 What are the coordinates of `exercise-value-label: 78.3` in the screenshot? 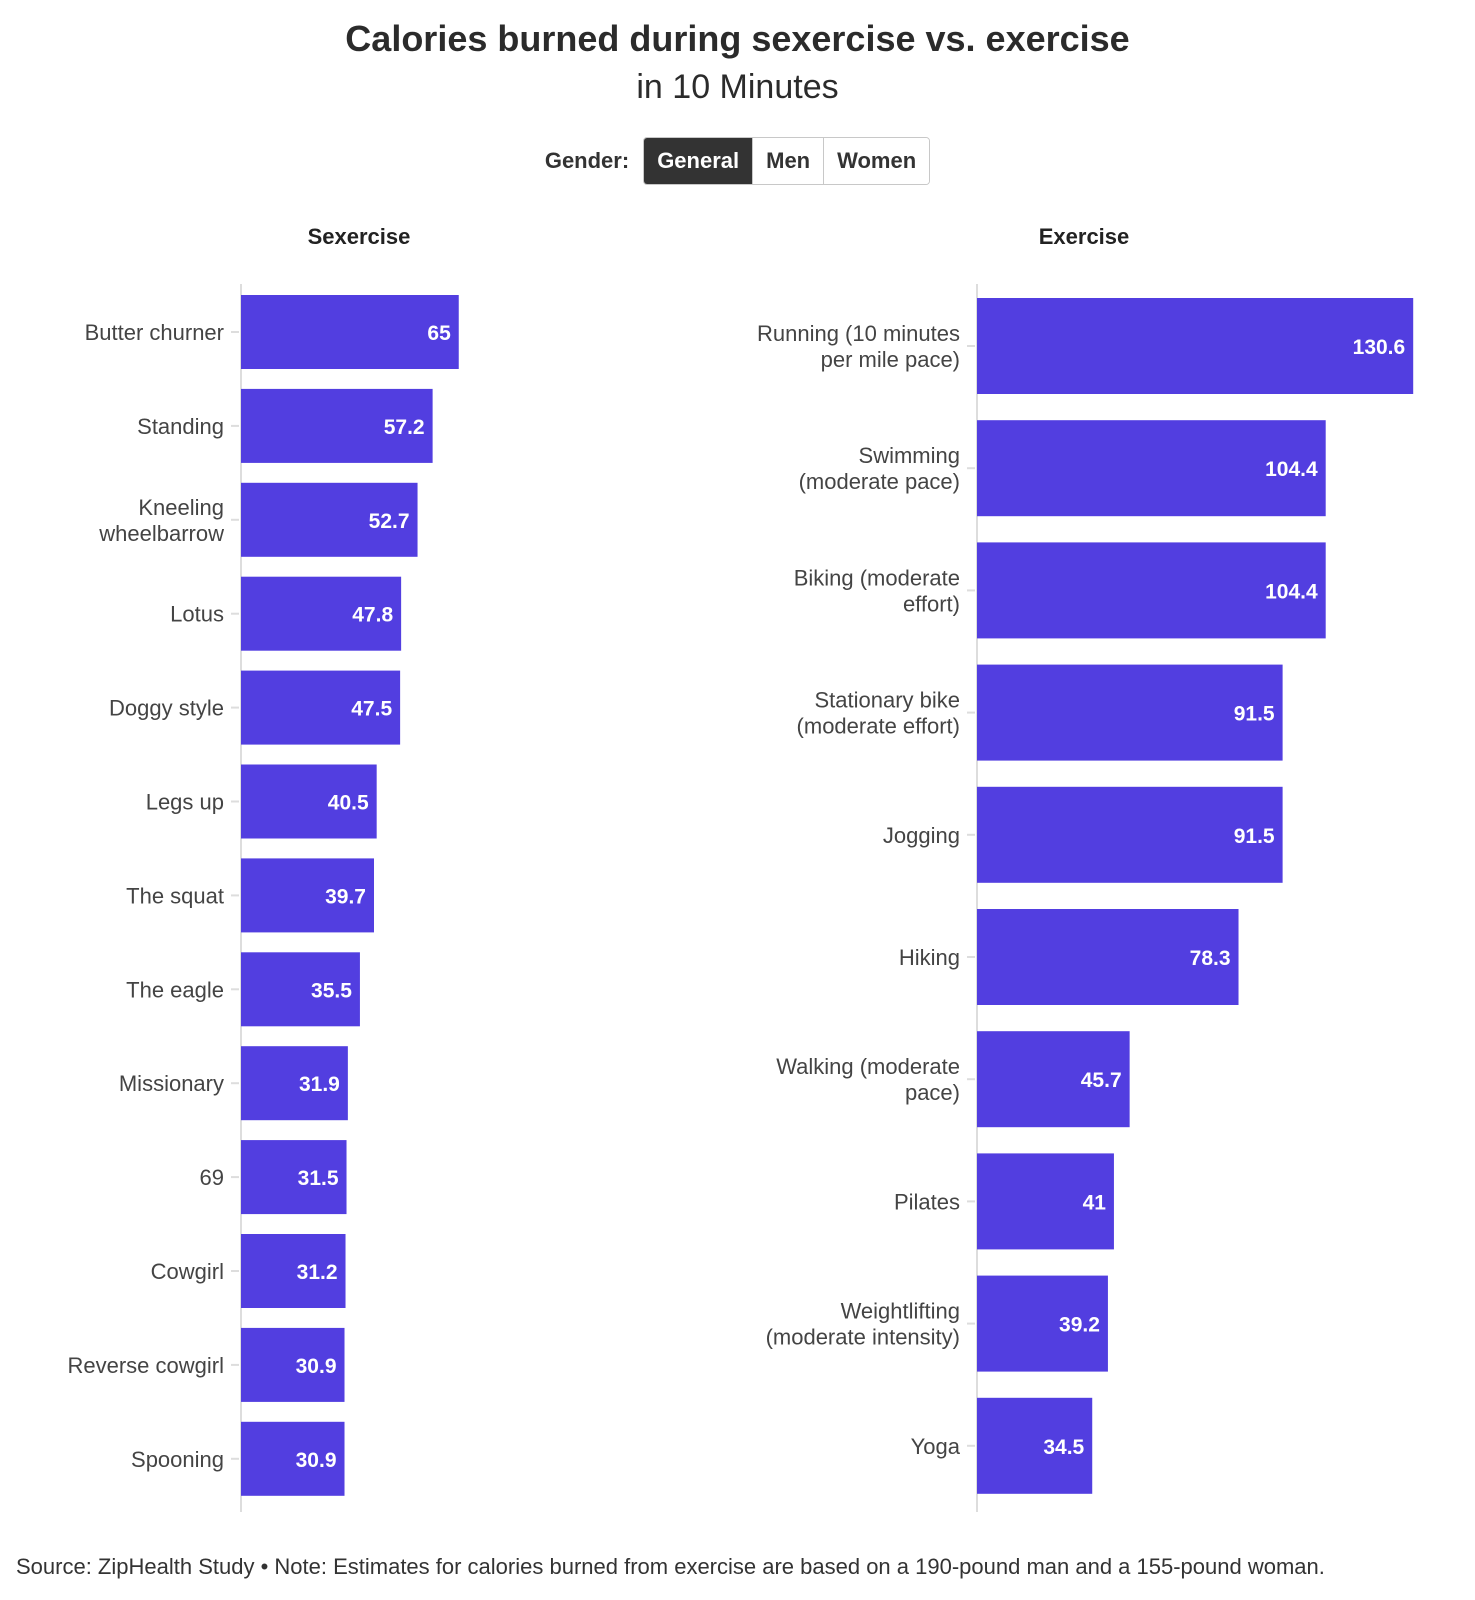 It's located at (1210, 958).